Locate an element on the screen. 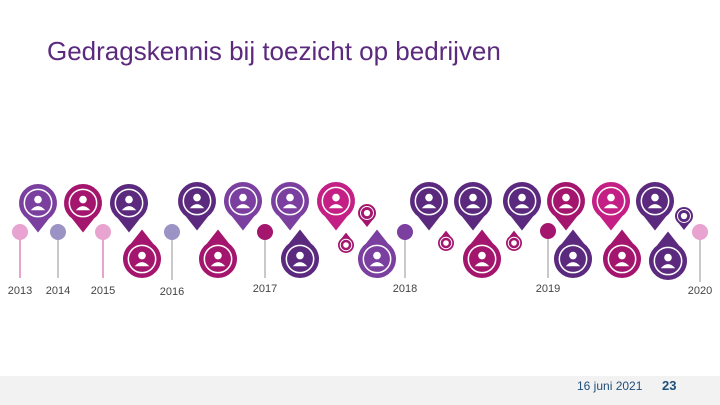 Image resolution: width=720 pixels, height=405 pixels. year-label: 2013 is located at coordinates (20, 291).